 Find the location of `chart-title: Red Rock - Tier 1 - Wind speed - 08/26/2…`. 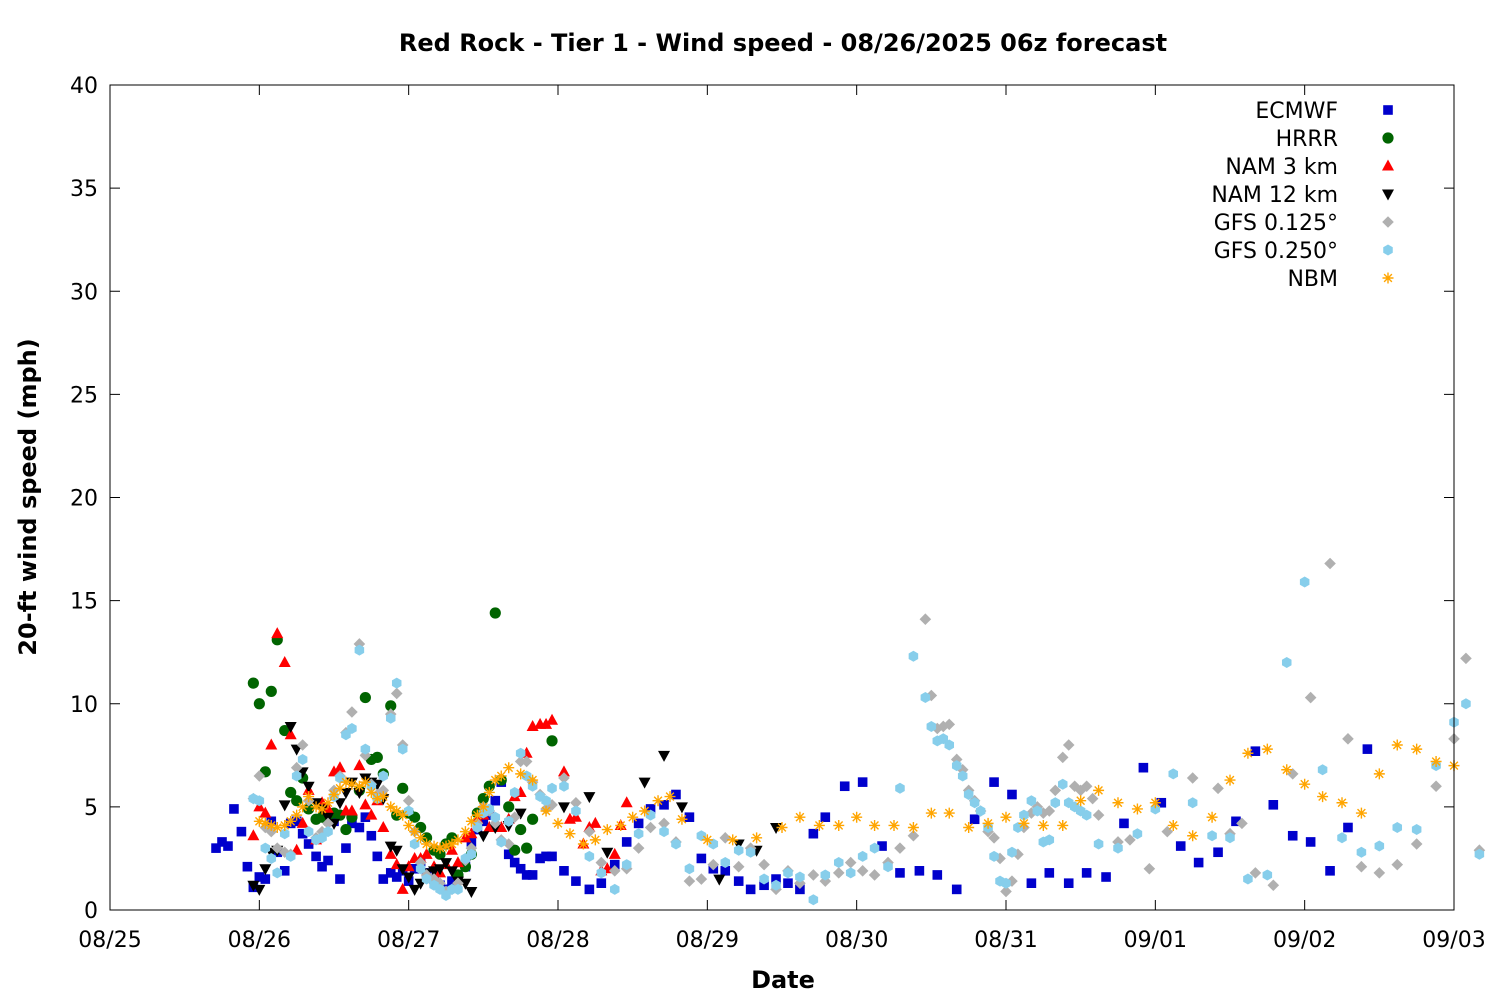

chart-title: Red Rock - Tier 1 - Wind speed - 08/26/2… is located at coordinates (783, 43).